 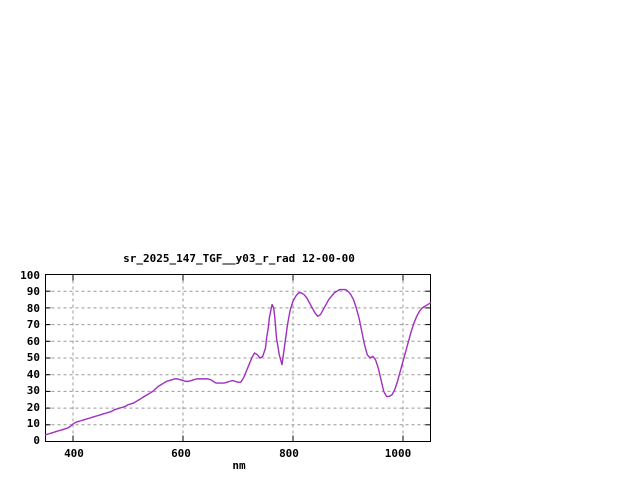 I want to click on ytick-label-30: 30, so click(x=33, y=390).